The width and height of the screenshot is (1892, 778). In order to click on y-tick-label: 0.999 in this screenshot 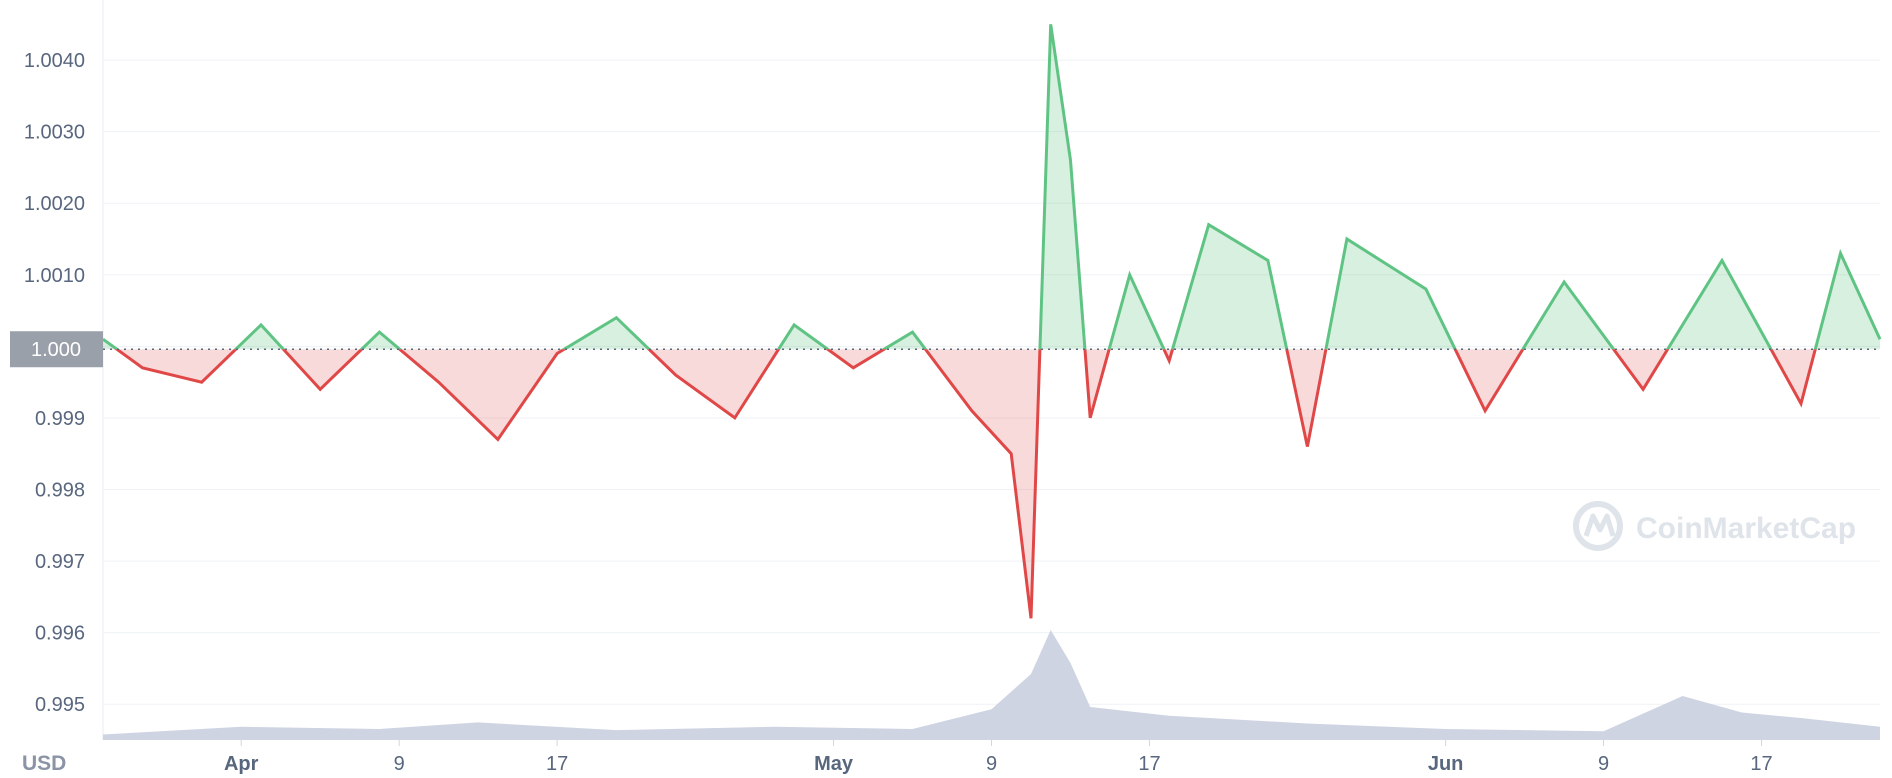, I will do `click(60, 419)`.